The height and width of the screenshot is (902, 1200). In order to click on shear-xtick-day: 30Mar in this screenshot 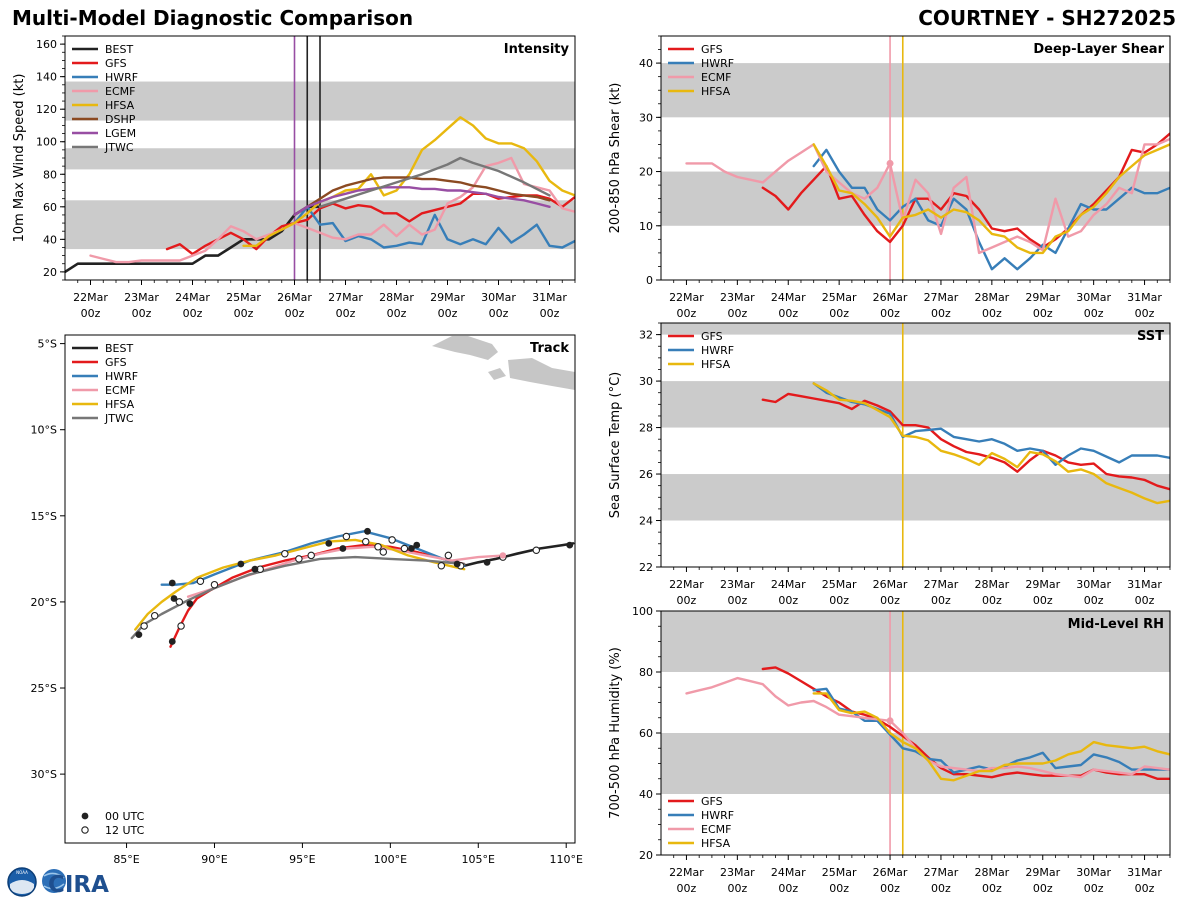, I will do `click(1093, 297)`.